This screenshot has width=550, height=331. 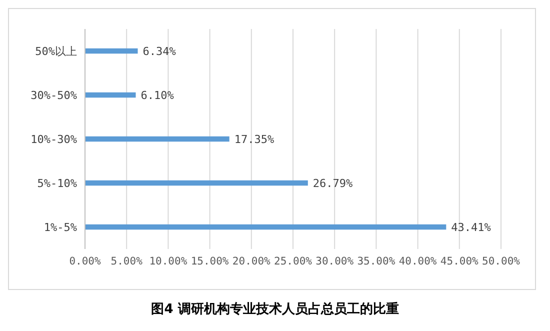 What do you see at coordinates (157, 95) in the screenshot?
I see `data-label: 6.10%` at bounding box center [157, 95].